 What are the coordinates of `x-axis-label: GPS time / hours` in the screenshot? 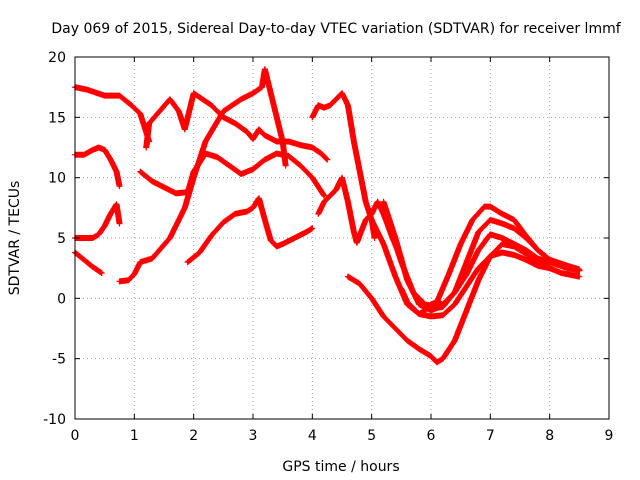 It's located at (340, 467).